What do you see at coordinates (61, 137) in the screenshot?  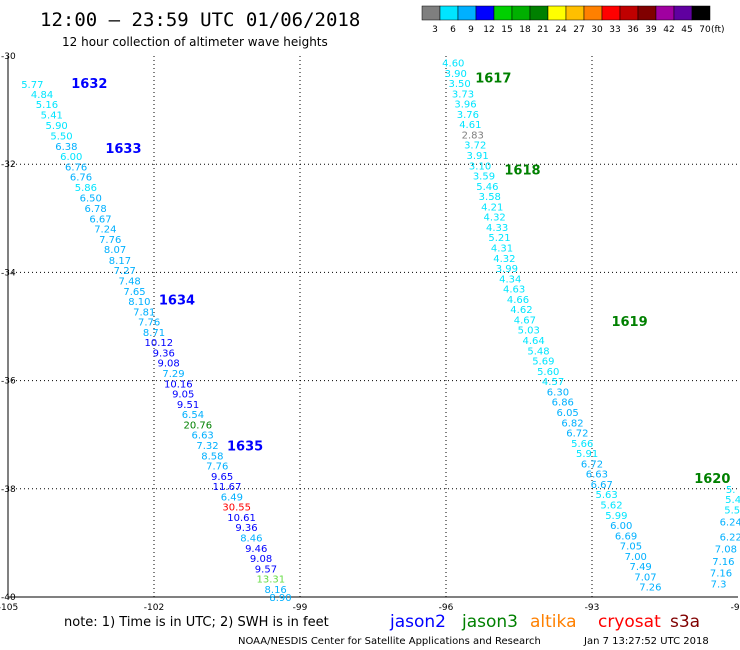 I see `wave-height-label: 5.50` at bounding box center [61, 137].